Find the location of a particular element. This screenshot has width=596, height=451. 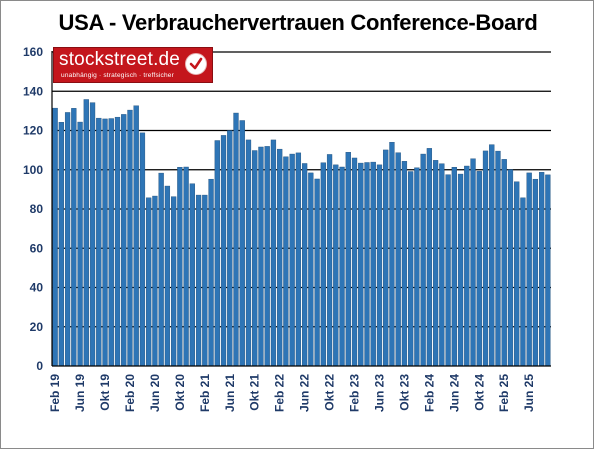

x-tick-label: Jun 19 is located at coordinates (80, 393).